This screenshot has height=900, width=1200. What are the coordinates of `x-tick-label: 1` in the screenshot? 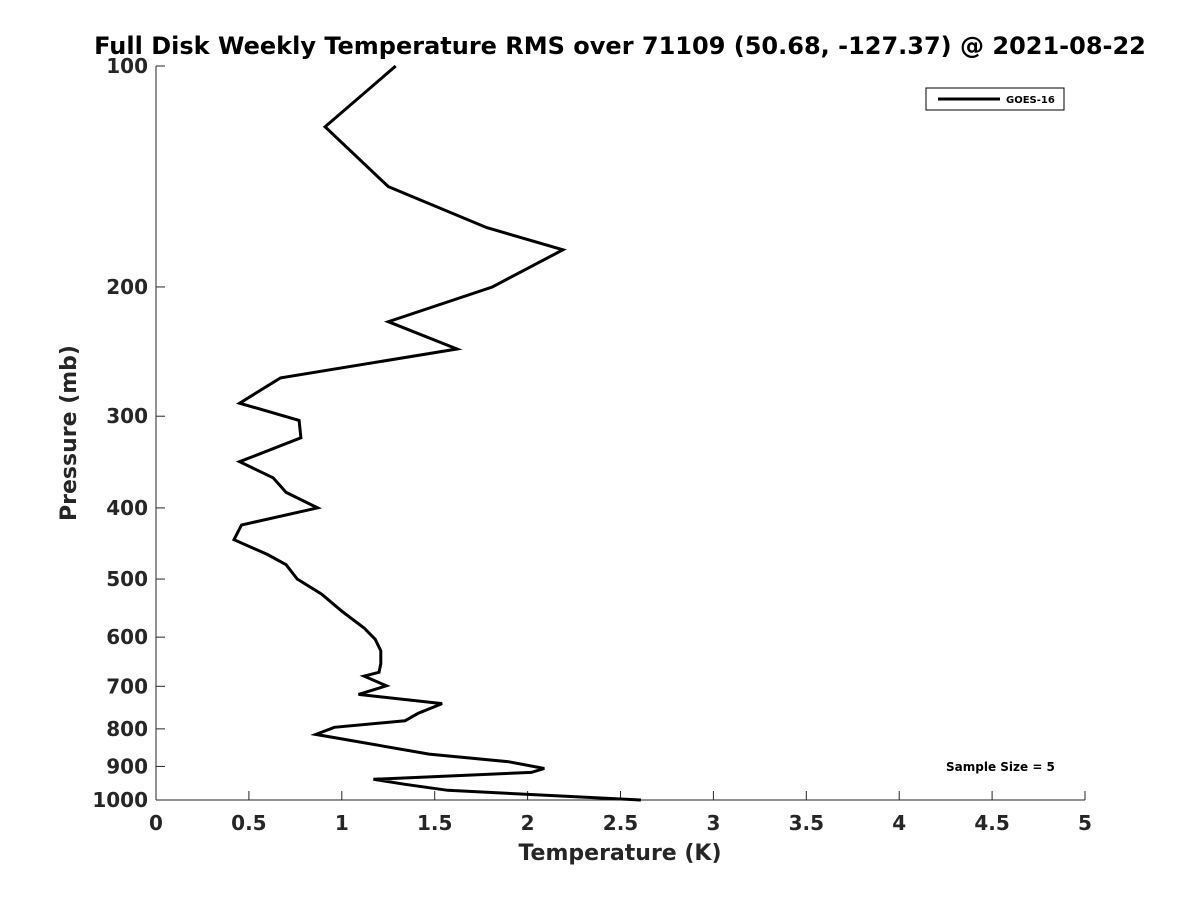 It's located at (342, 823).